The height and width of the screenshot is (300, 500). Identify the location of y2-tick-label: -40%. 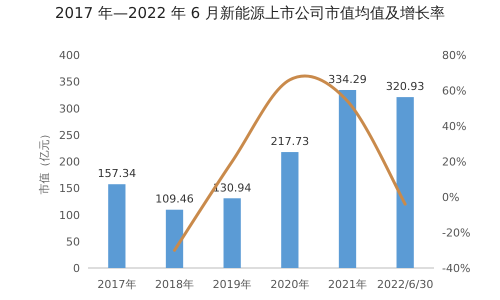
(456, 268).